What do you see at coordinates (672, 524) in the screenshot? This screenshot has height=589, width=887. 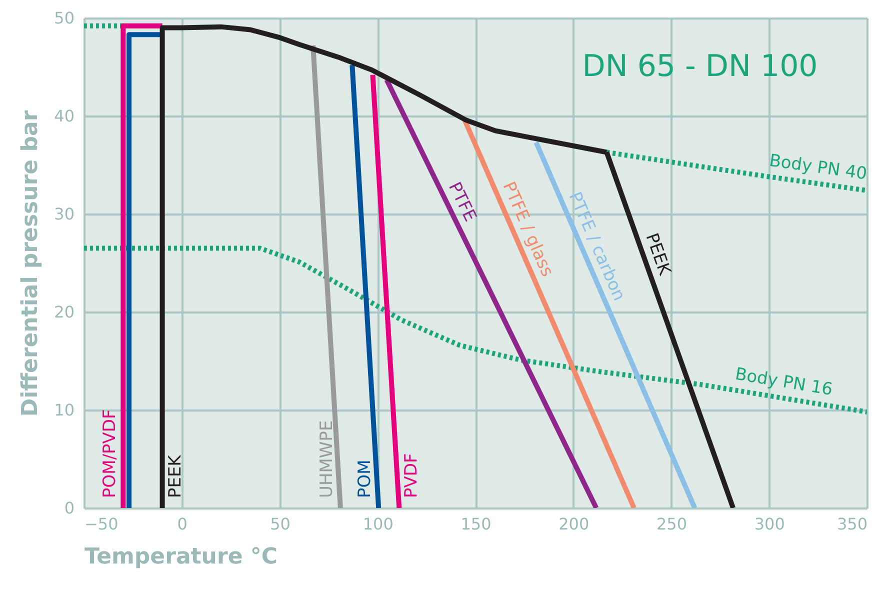 I see `x-tick-label: 250` at bounding box center [672, 524].